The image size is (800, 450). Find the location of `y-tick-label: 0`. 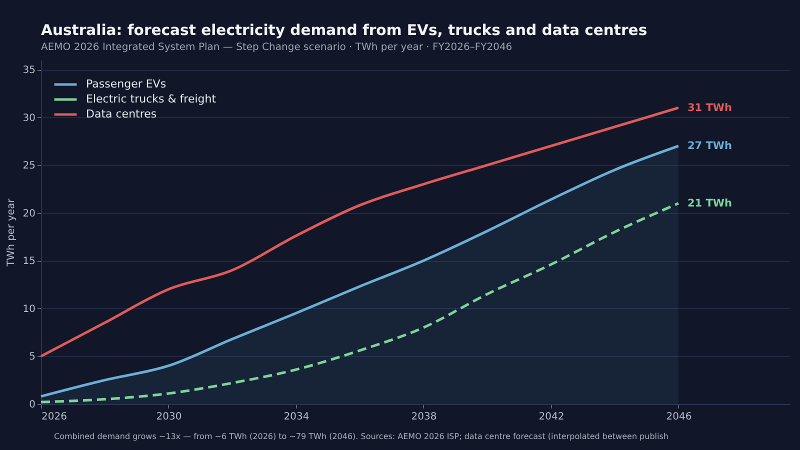

y-tick-label: 0 is located at coordinates (32, 405).